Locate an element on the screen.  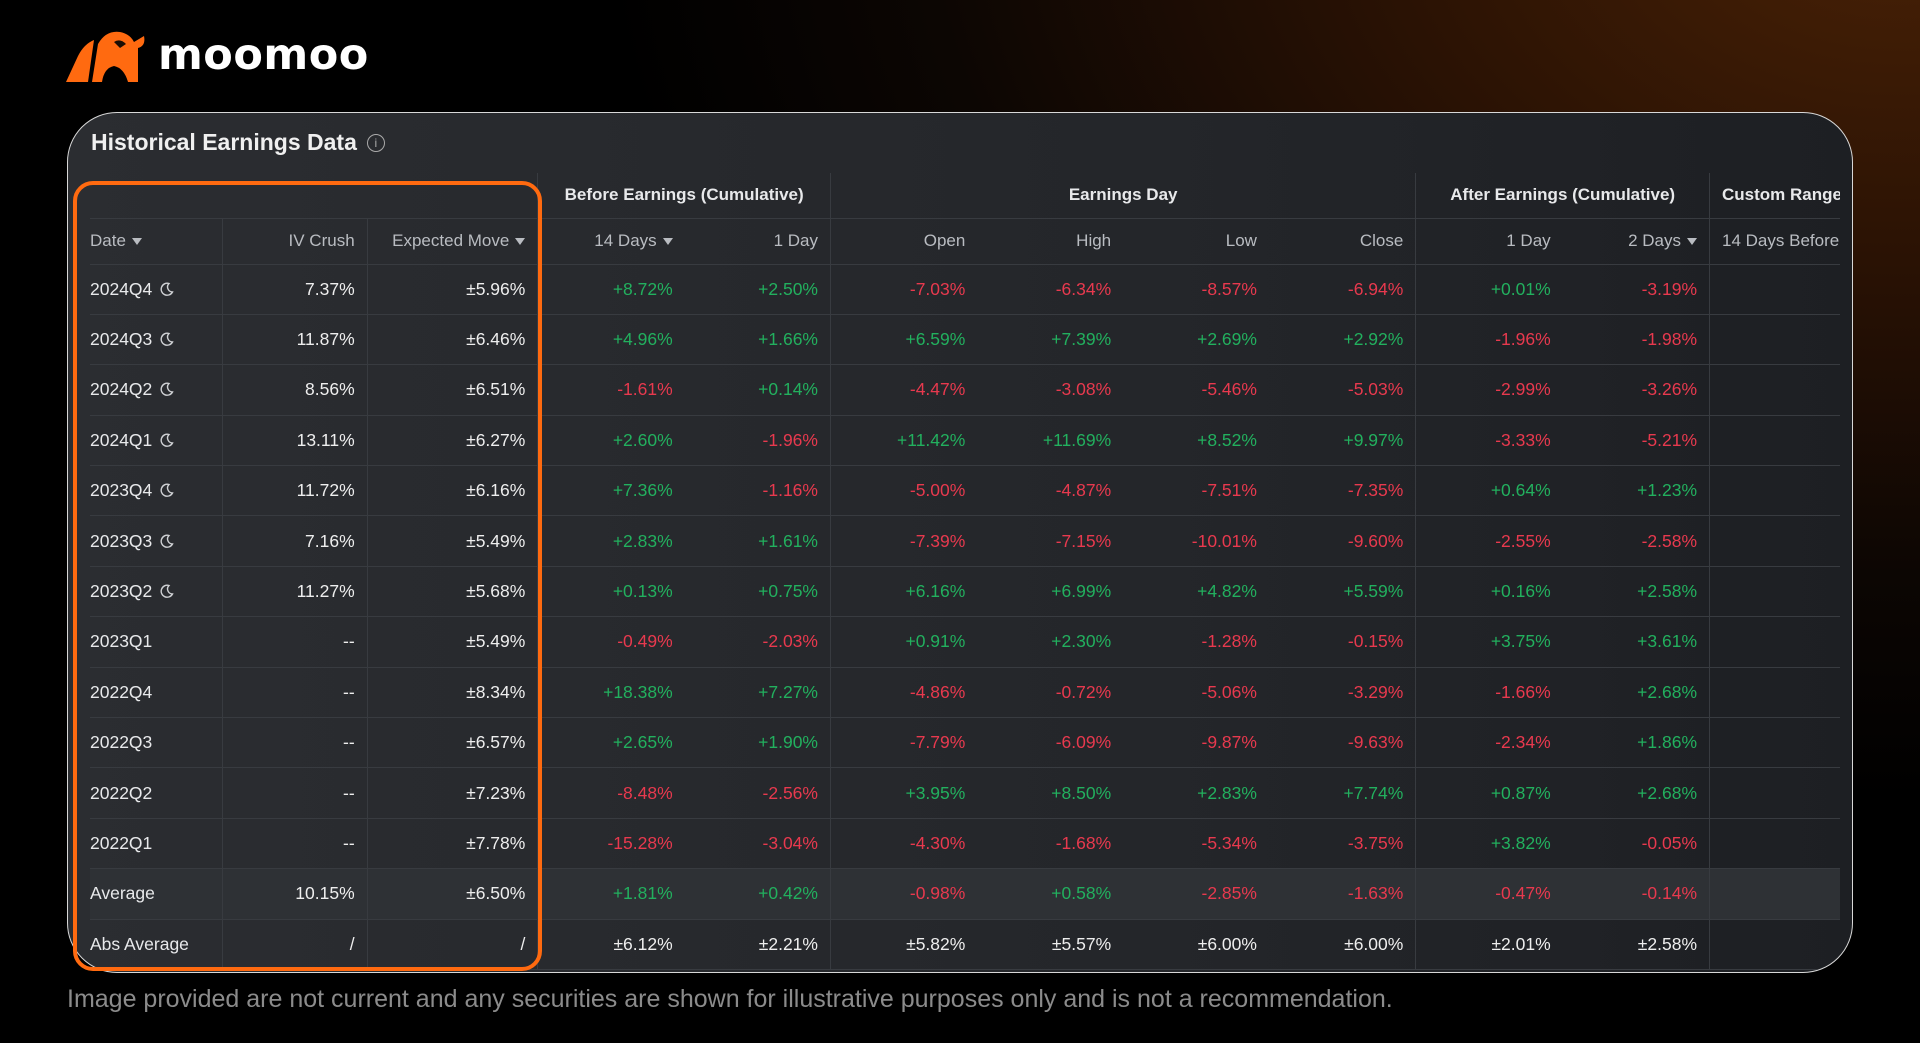
expected-move-cell: ±5.68% is located at coordinates (452, 592).